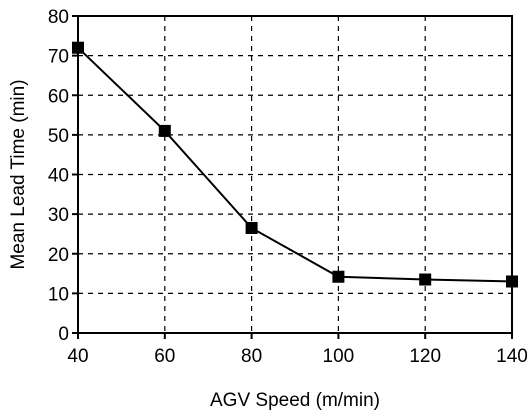 The image size is (532, 417). Describe the element at coordinates (58, 215) in the screenshot. I see `y-tick-label: 30` at that location.